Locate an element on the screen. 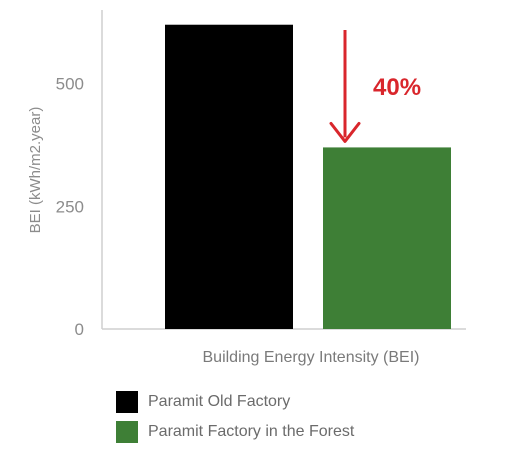 The width and height of the screenshot is (520, 450). y-tick-label-250: 250 is located at coordinates (70, 206).